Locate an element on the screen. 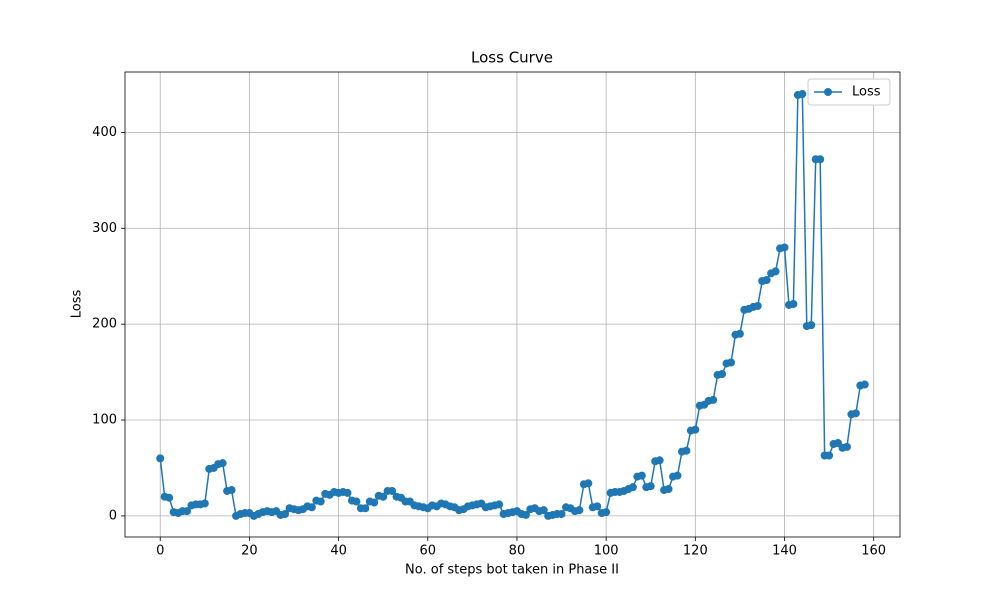 The image size is (1000, 600). legend-box is located at coordinates (849, 92).